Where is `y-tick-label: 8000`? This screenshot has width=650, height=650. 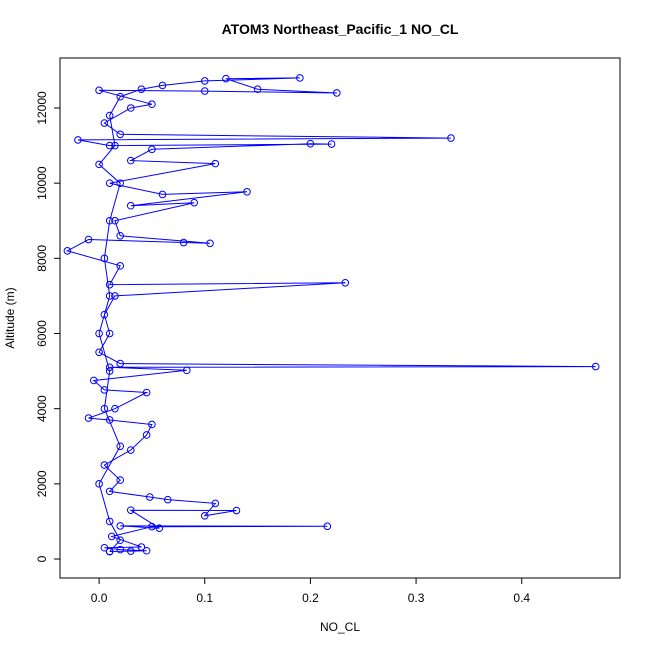 y-tick-label: 8000 is located at coordinates (42, 258).